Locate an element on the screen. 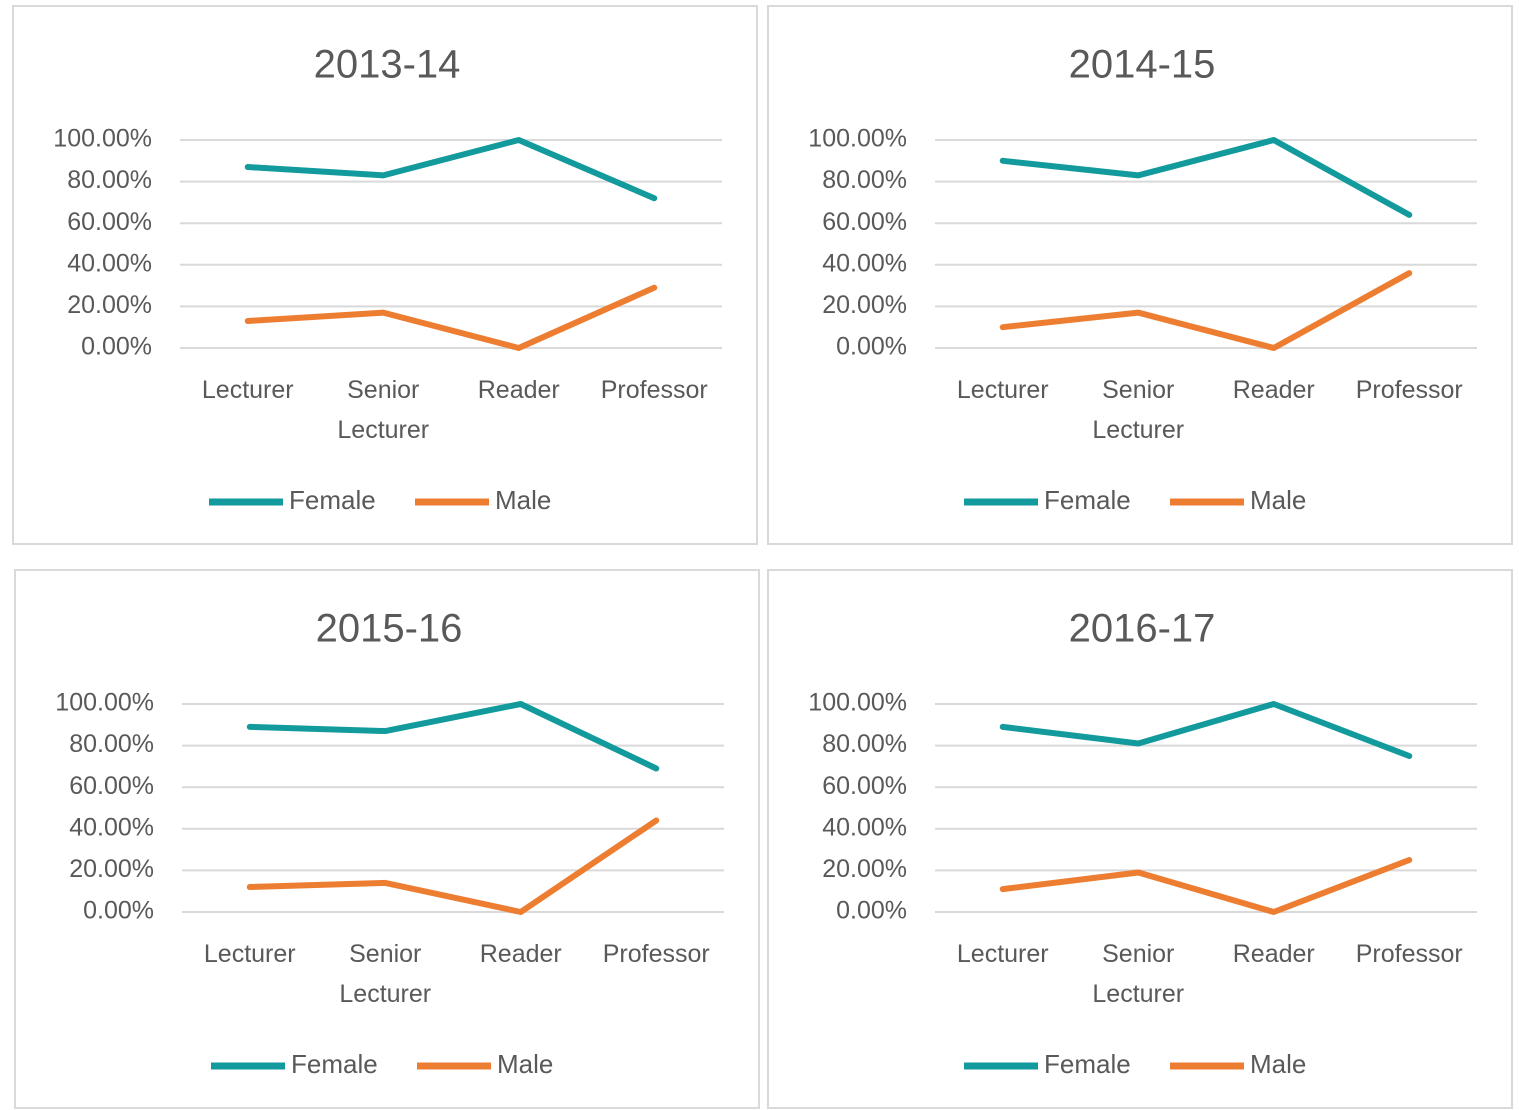 This screenshot has height=1110, width=1519. chart-title: 2015-16 is located at coordinates (389, 629).